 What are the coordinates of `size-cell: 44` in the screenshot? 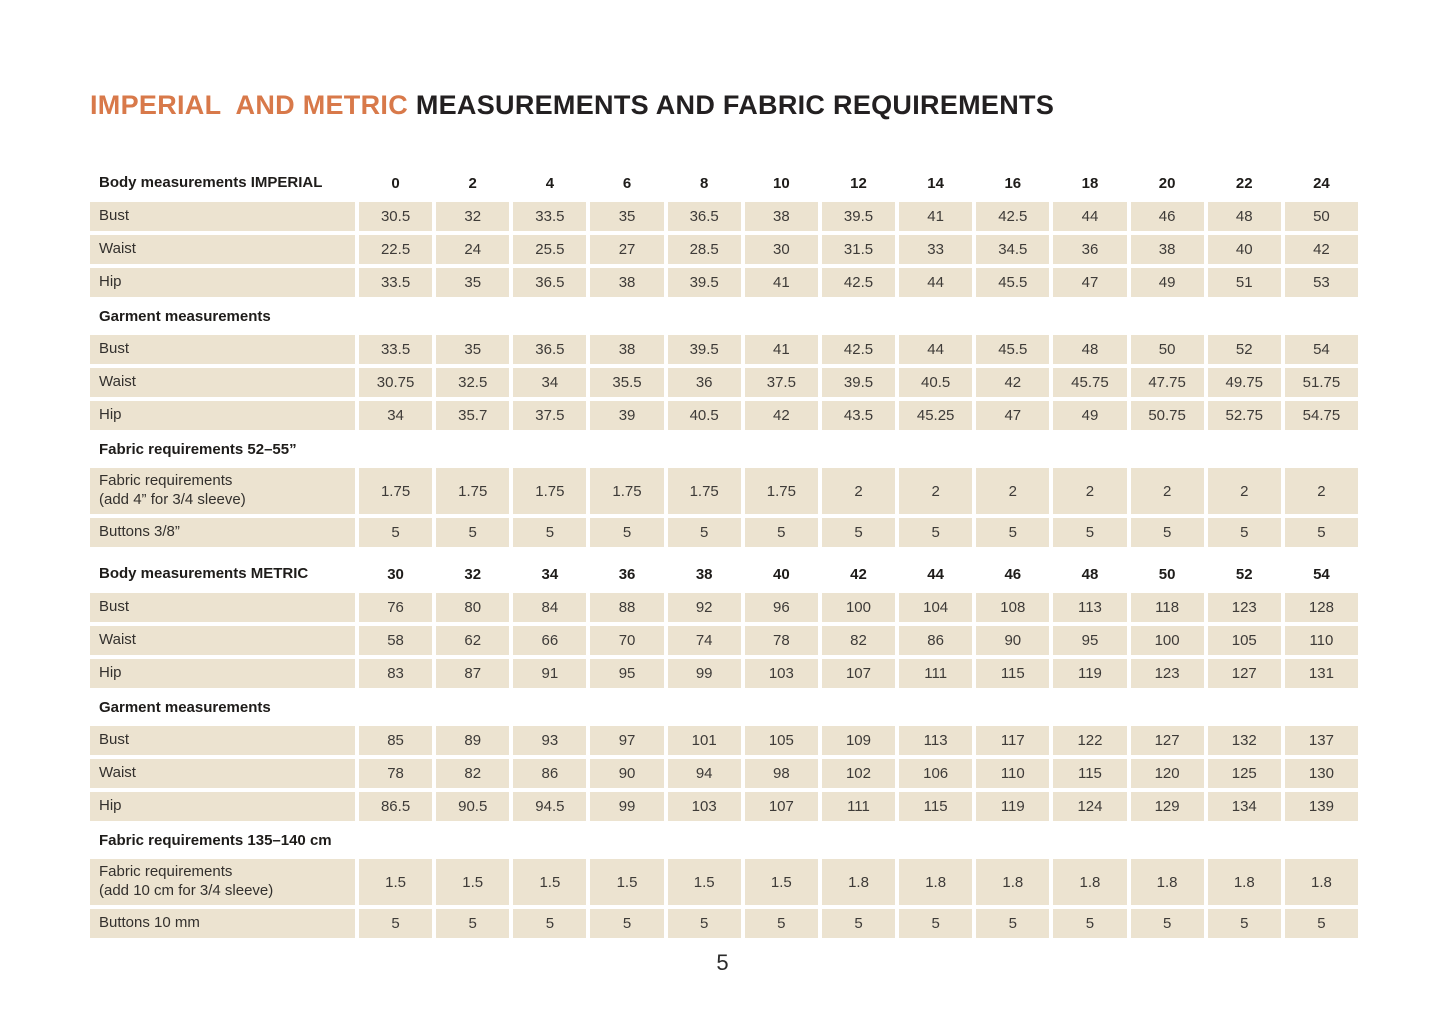 It's located at (935, 574).